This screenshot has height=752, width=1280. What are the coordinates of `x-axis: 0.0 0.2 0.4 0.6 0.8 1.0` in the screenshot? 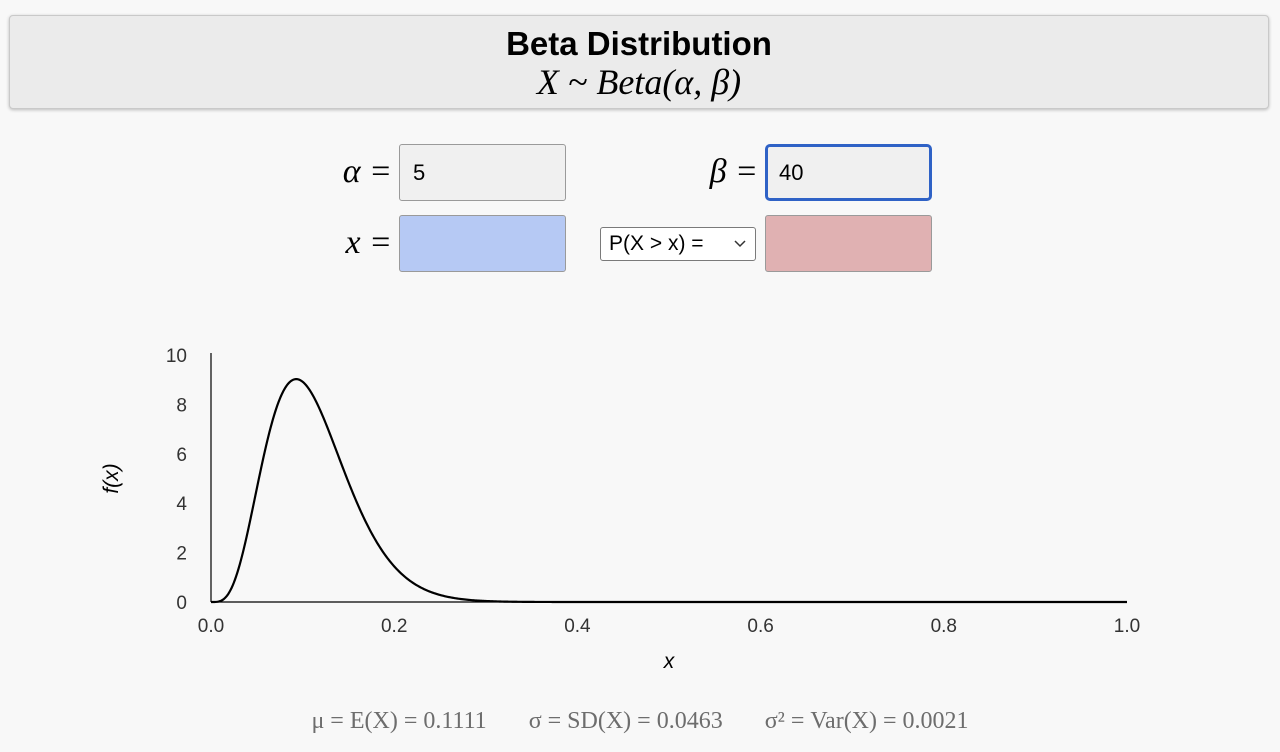 It's located at (669, 619).